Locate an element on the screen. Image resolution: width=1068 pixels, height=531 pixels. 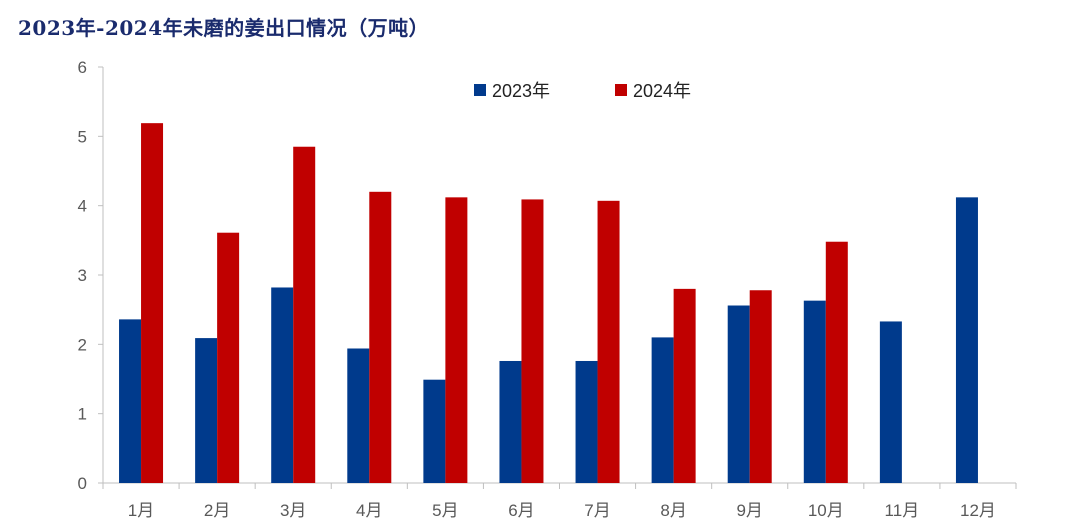
y-tick-label: 2 is located at coordinates (82, 344).